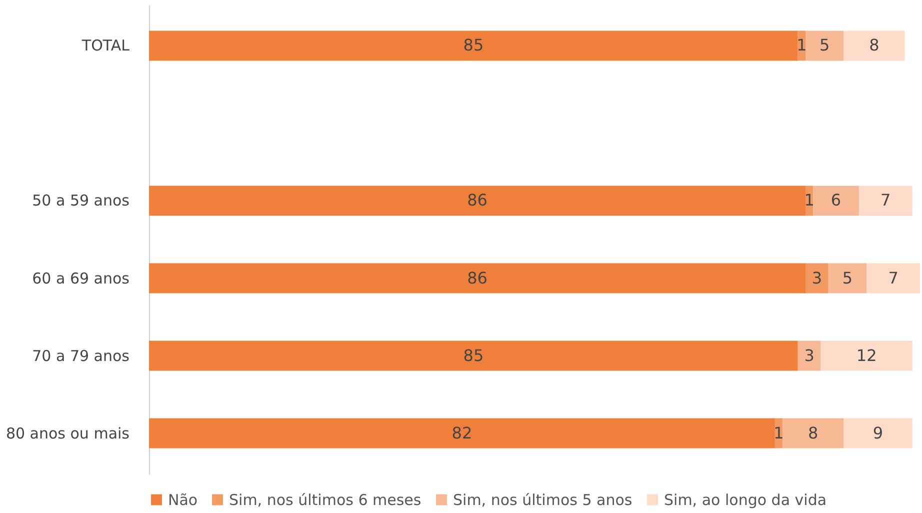 This screenshot has height=513, width=922. I want to click on legend-label: Sim, nos últimos 5 anos, so click(542, 499).